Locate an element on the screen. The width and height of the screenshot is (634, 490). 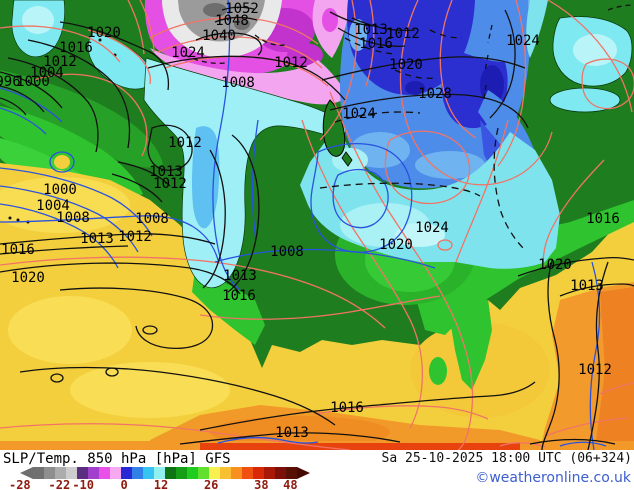
colorbar-ticks: -28 -22 -10 0 12 26 38 48 is located at coordinates (153, 484).